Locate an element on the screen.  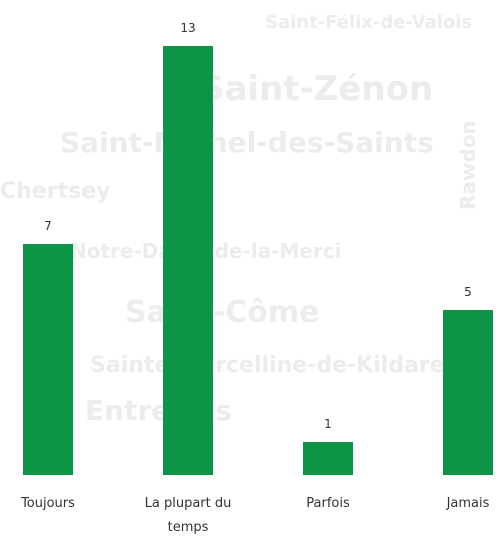
x-tick-label: La plupart du temps is located at coordinates (188, 515).